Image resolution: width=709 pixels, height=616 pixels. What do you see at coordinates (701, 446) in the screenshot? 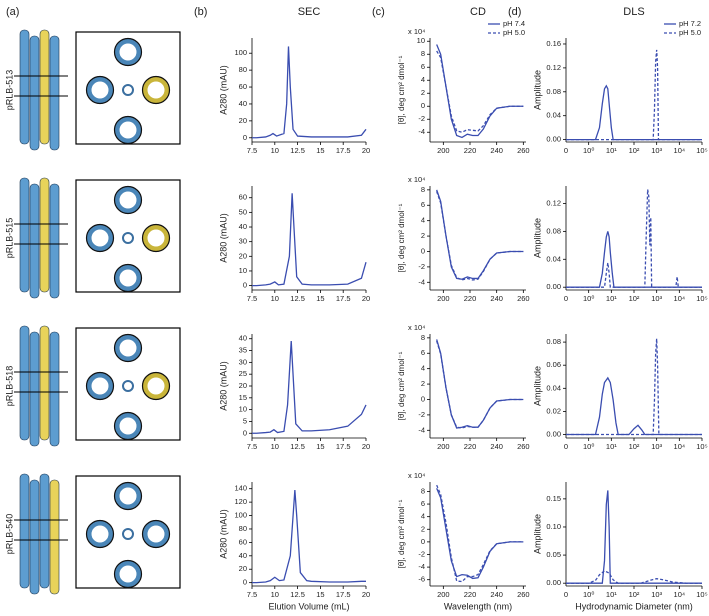
I see `x-tick-label: 10⁵` at bounding box center [701, 446].